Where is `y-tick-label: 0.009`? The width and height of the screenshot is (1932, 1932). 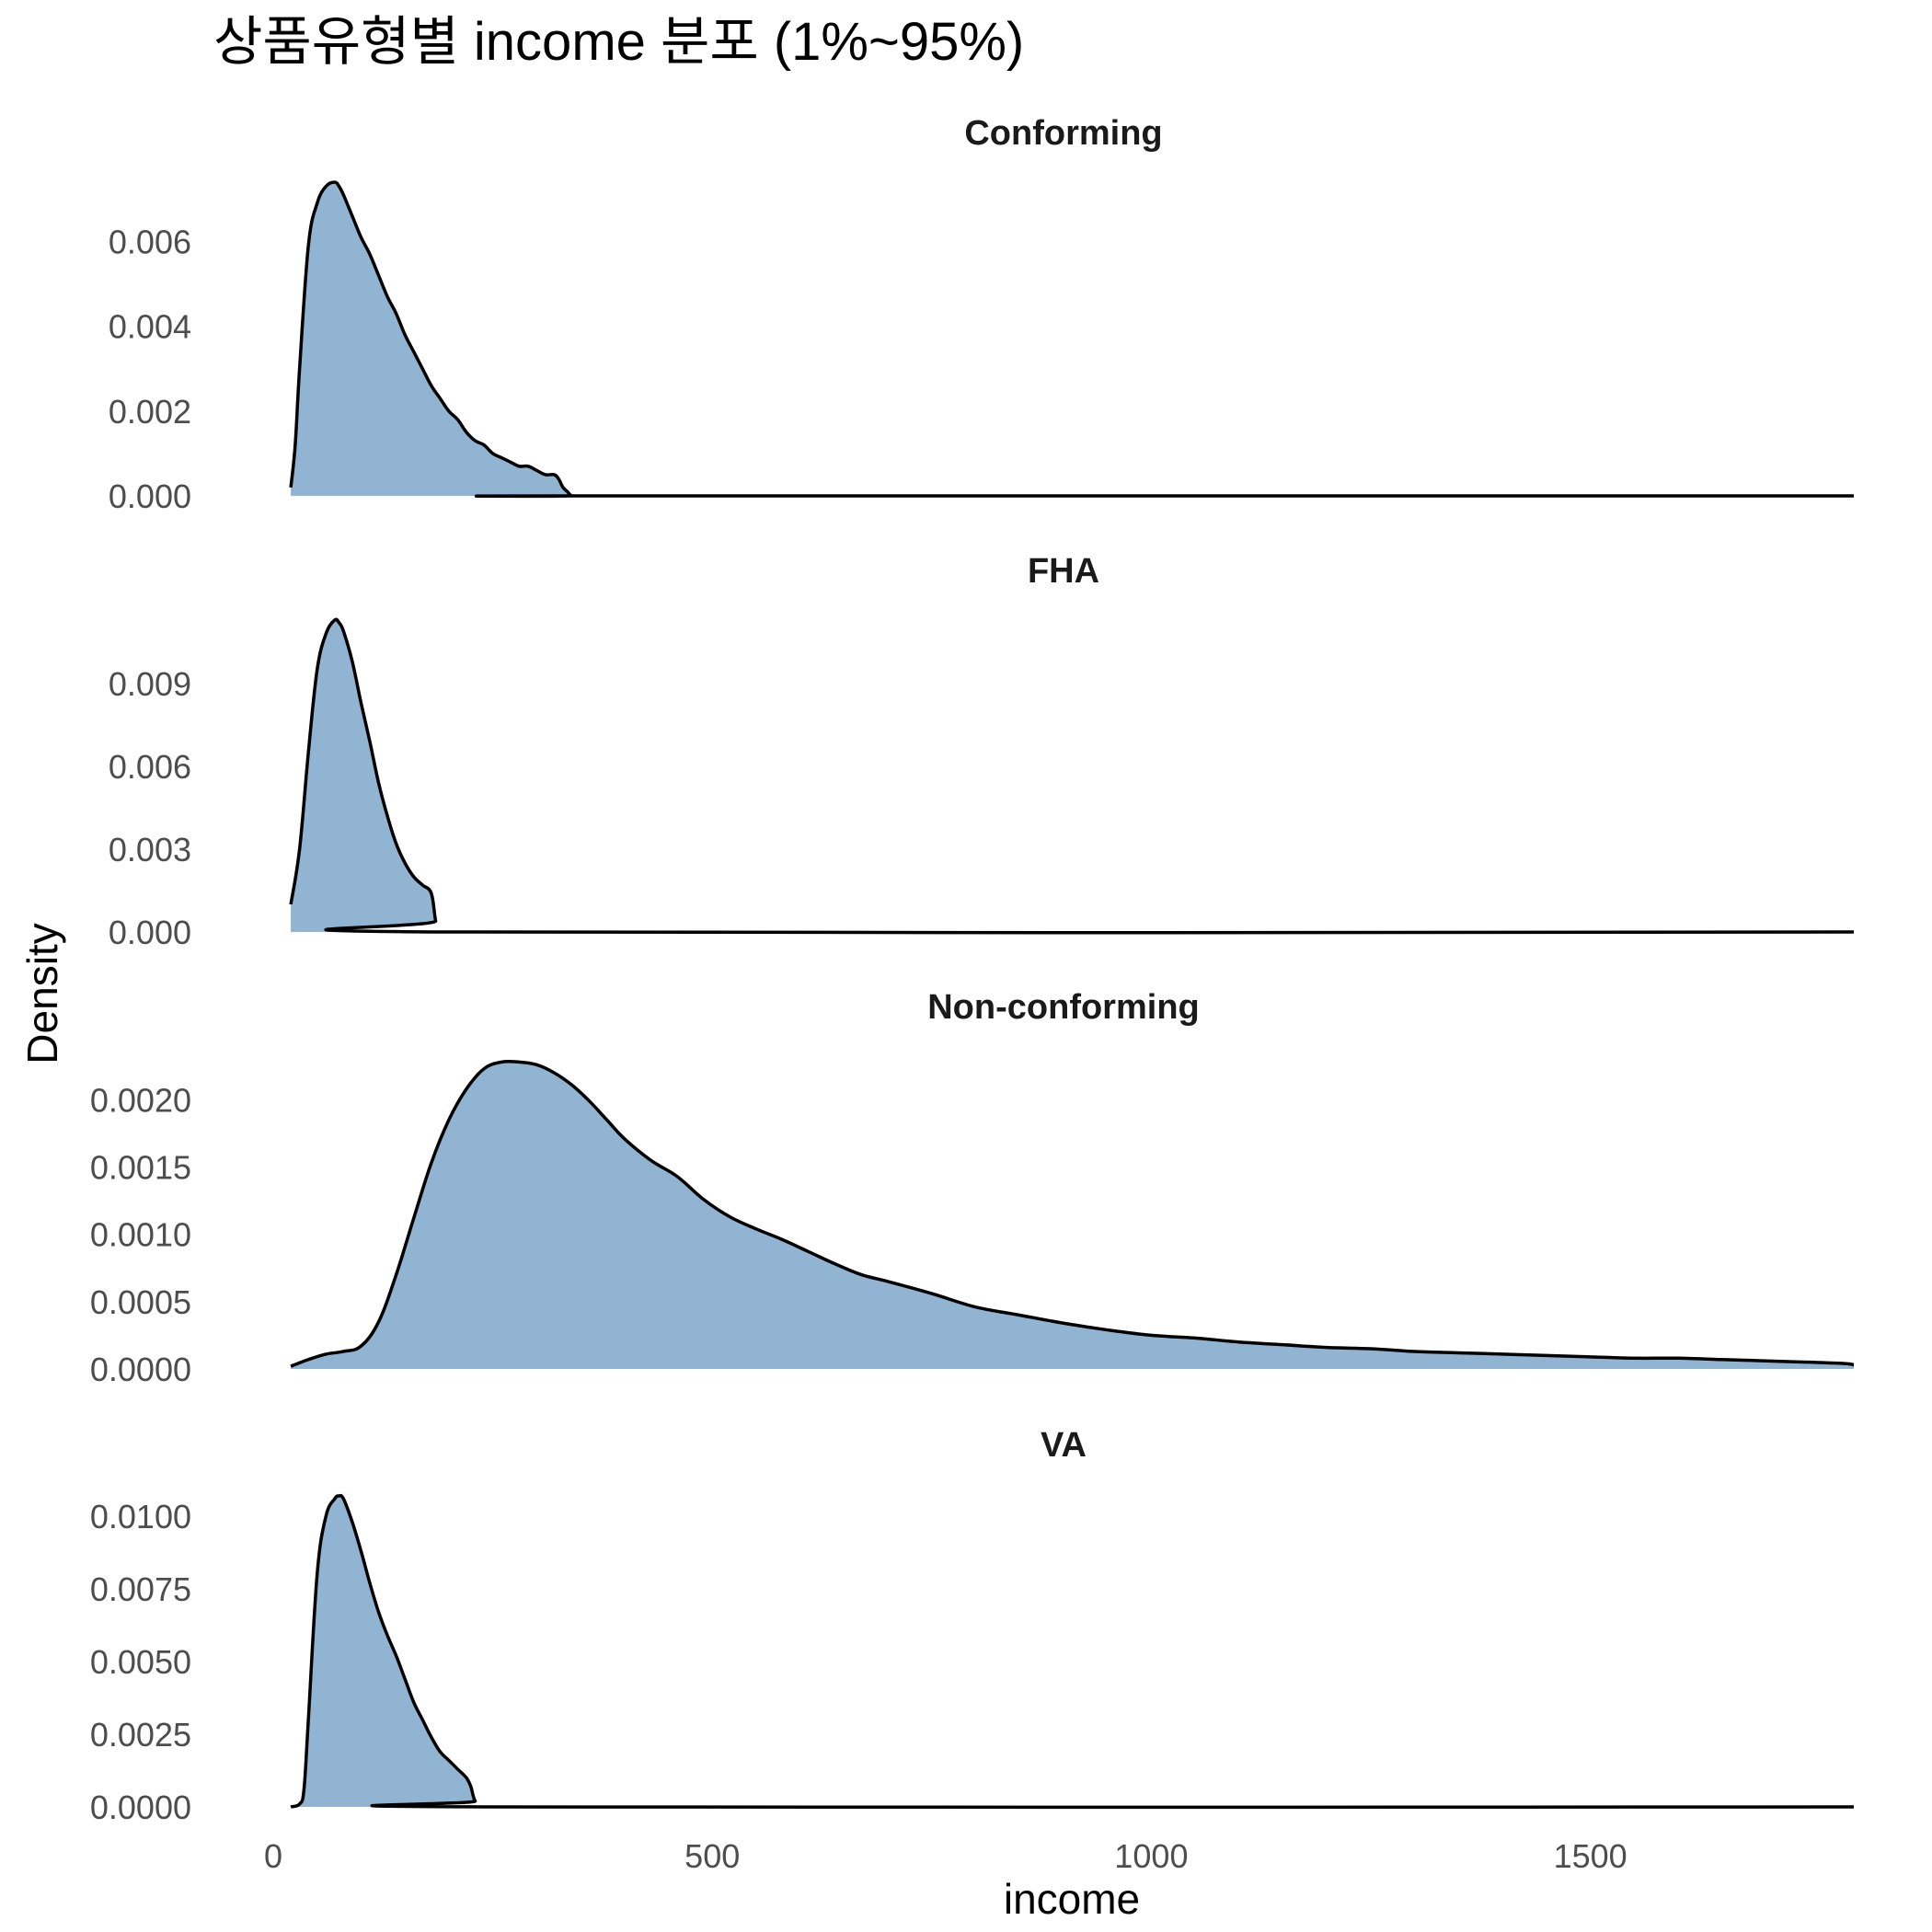 y-tick-label: 0.009 is located at coordinates (150, 684).